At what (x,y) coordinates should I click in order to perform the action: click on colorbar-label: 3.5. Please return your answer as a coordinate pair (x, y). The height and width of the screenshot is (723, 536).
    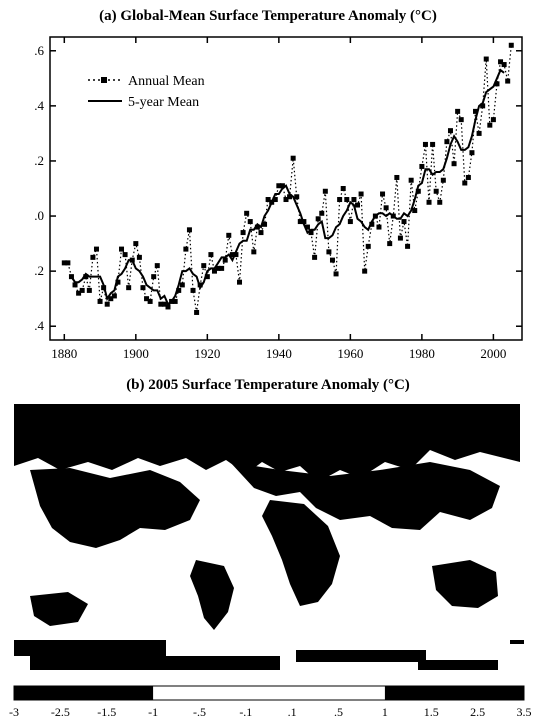
    Looking at the image, I should click on (524, 712).